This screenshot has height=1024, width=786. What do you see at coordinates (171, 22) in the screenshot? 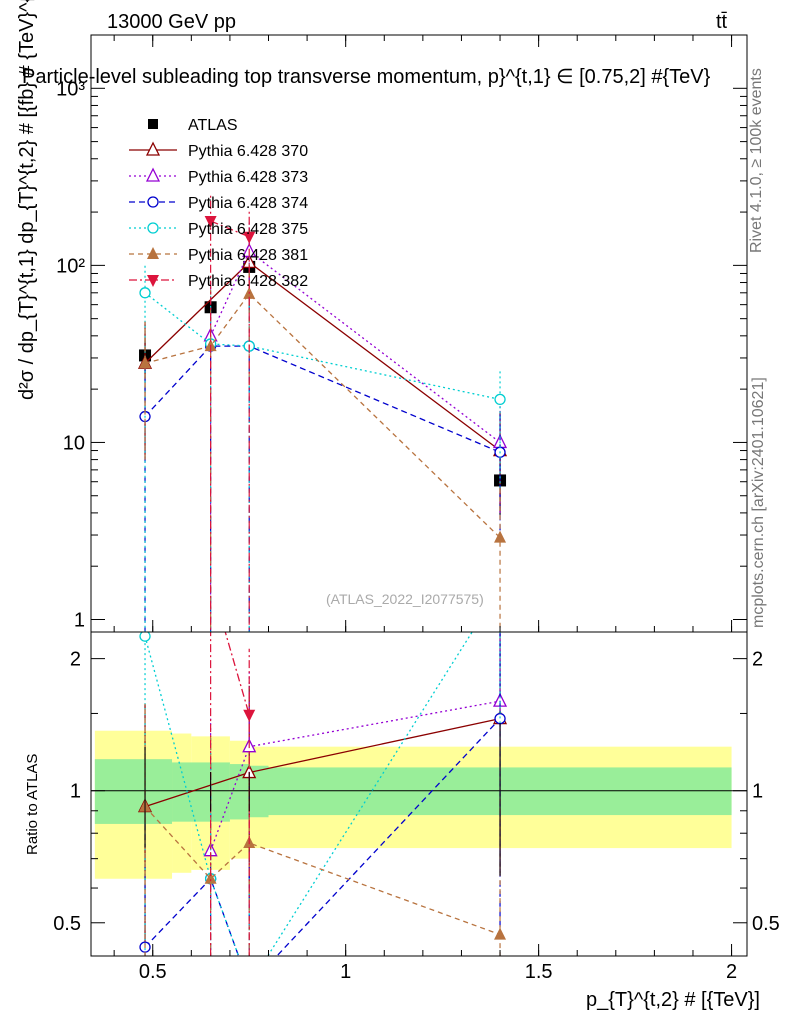
I see `energy-label: 13000 GeV pp` at bounding box center [171, 22].